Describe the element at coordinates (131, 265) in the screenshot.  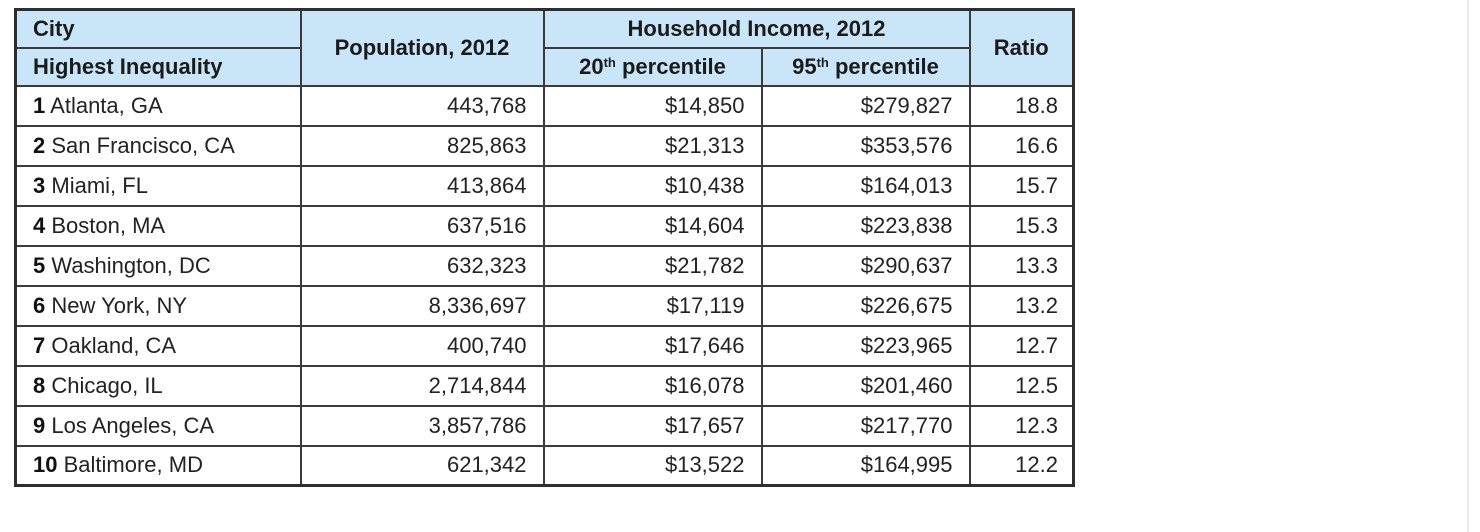
I see `city-name: Washington, DC` at that location.